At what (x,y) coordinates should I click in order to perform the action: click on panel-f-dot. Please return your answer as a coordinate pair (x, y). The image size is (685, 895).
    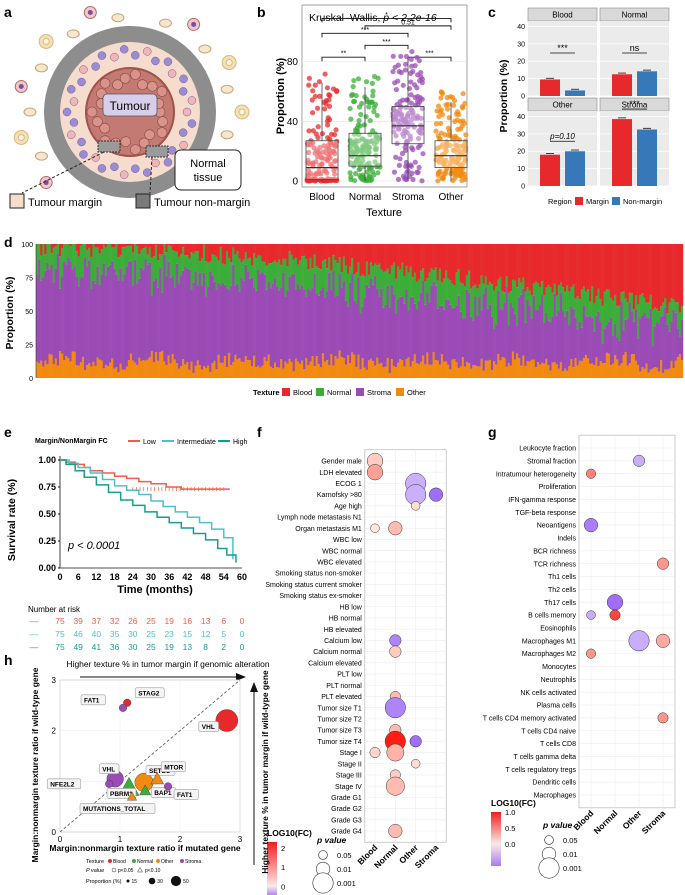
    Looking at the image, I should click on (375, 528).